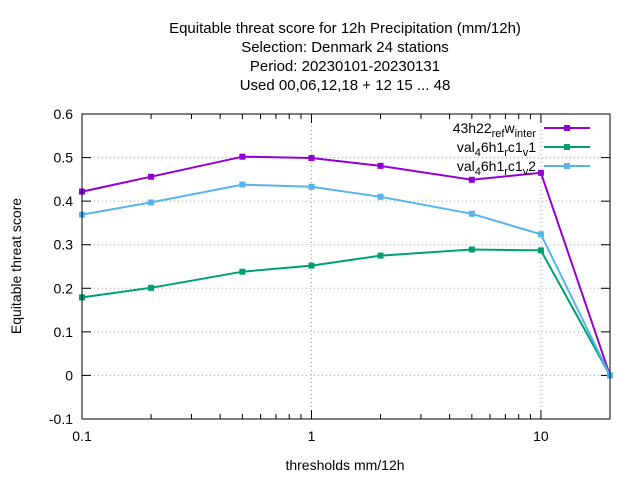 This screenshot has width=640, height=480. Describe the element at coordinates (64, 114) in the screenshot. I see `y-tick-label: 0.6` at that location.